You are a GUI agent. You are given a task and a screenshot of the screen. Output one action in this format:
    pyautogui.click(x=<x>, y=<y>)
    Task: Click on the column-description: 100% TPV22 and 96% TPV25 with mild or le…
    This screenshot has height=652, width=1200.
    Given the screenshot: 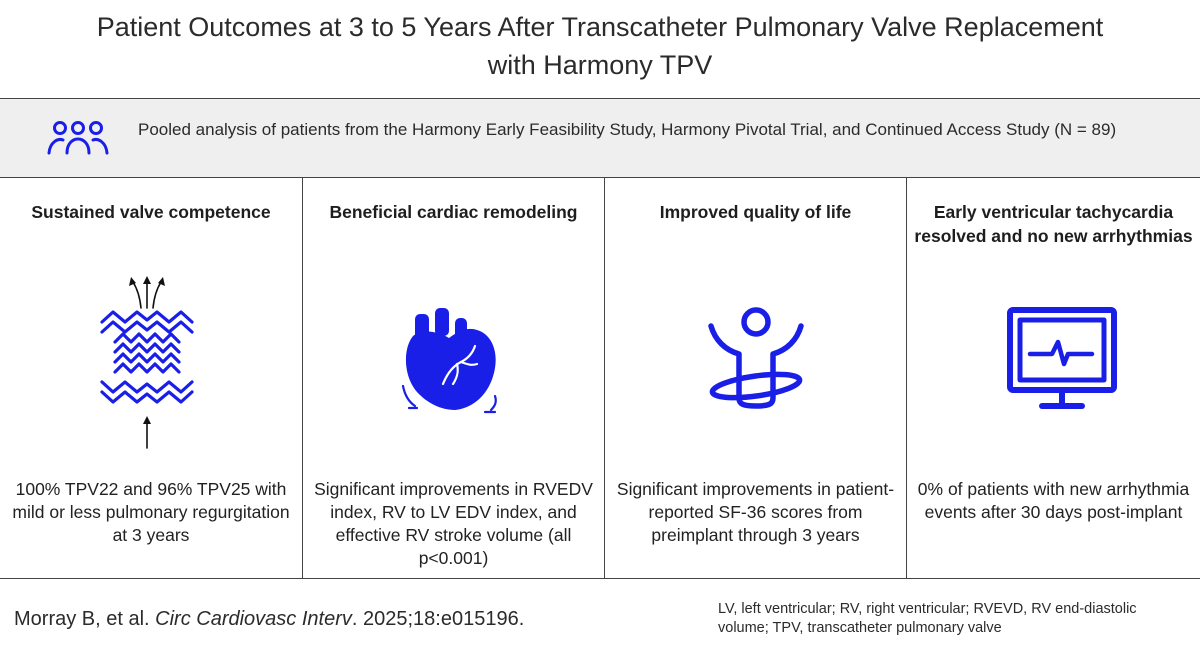 What is the action you would take?
    pyautogui.click(x=151, y=512)
    